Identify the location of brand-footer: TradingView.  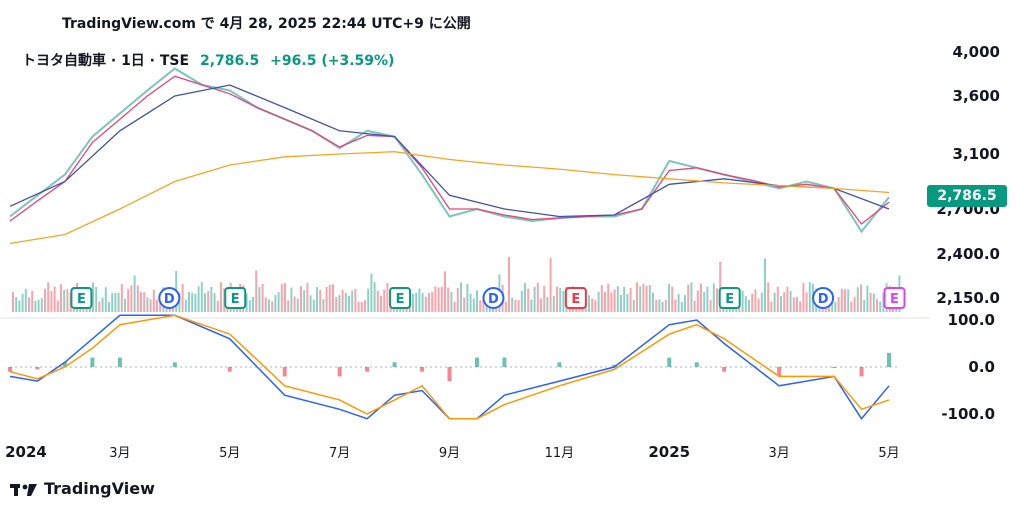
(82, 488).